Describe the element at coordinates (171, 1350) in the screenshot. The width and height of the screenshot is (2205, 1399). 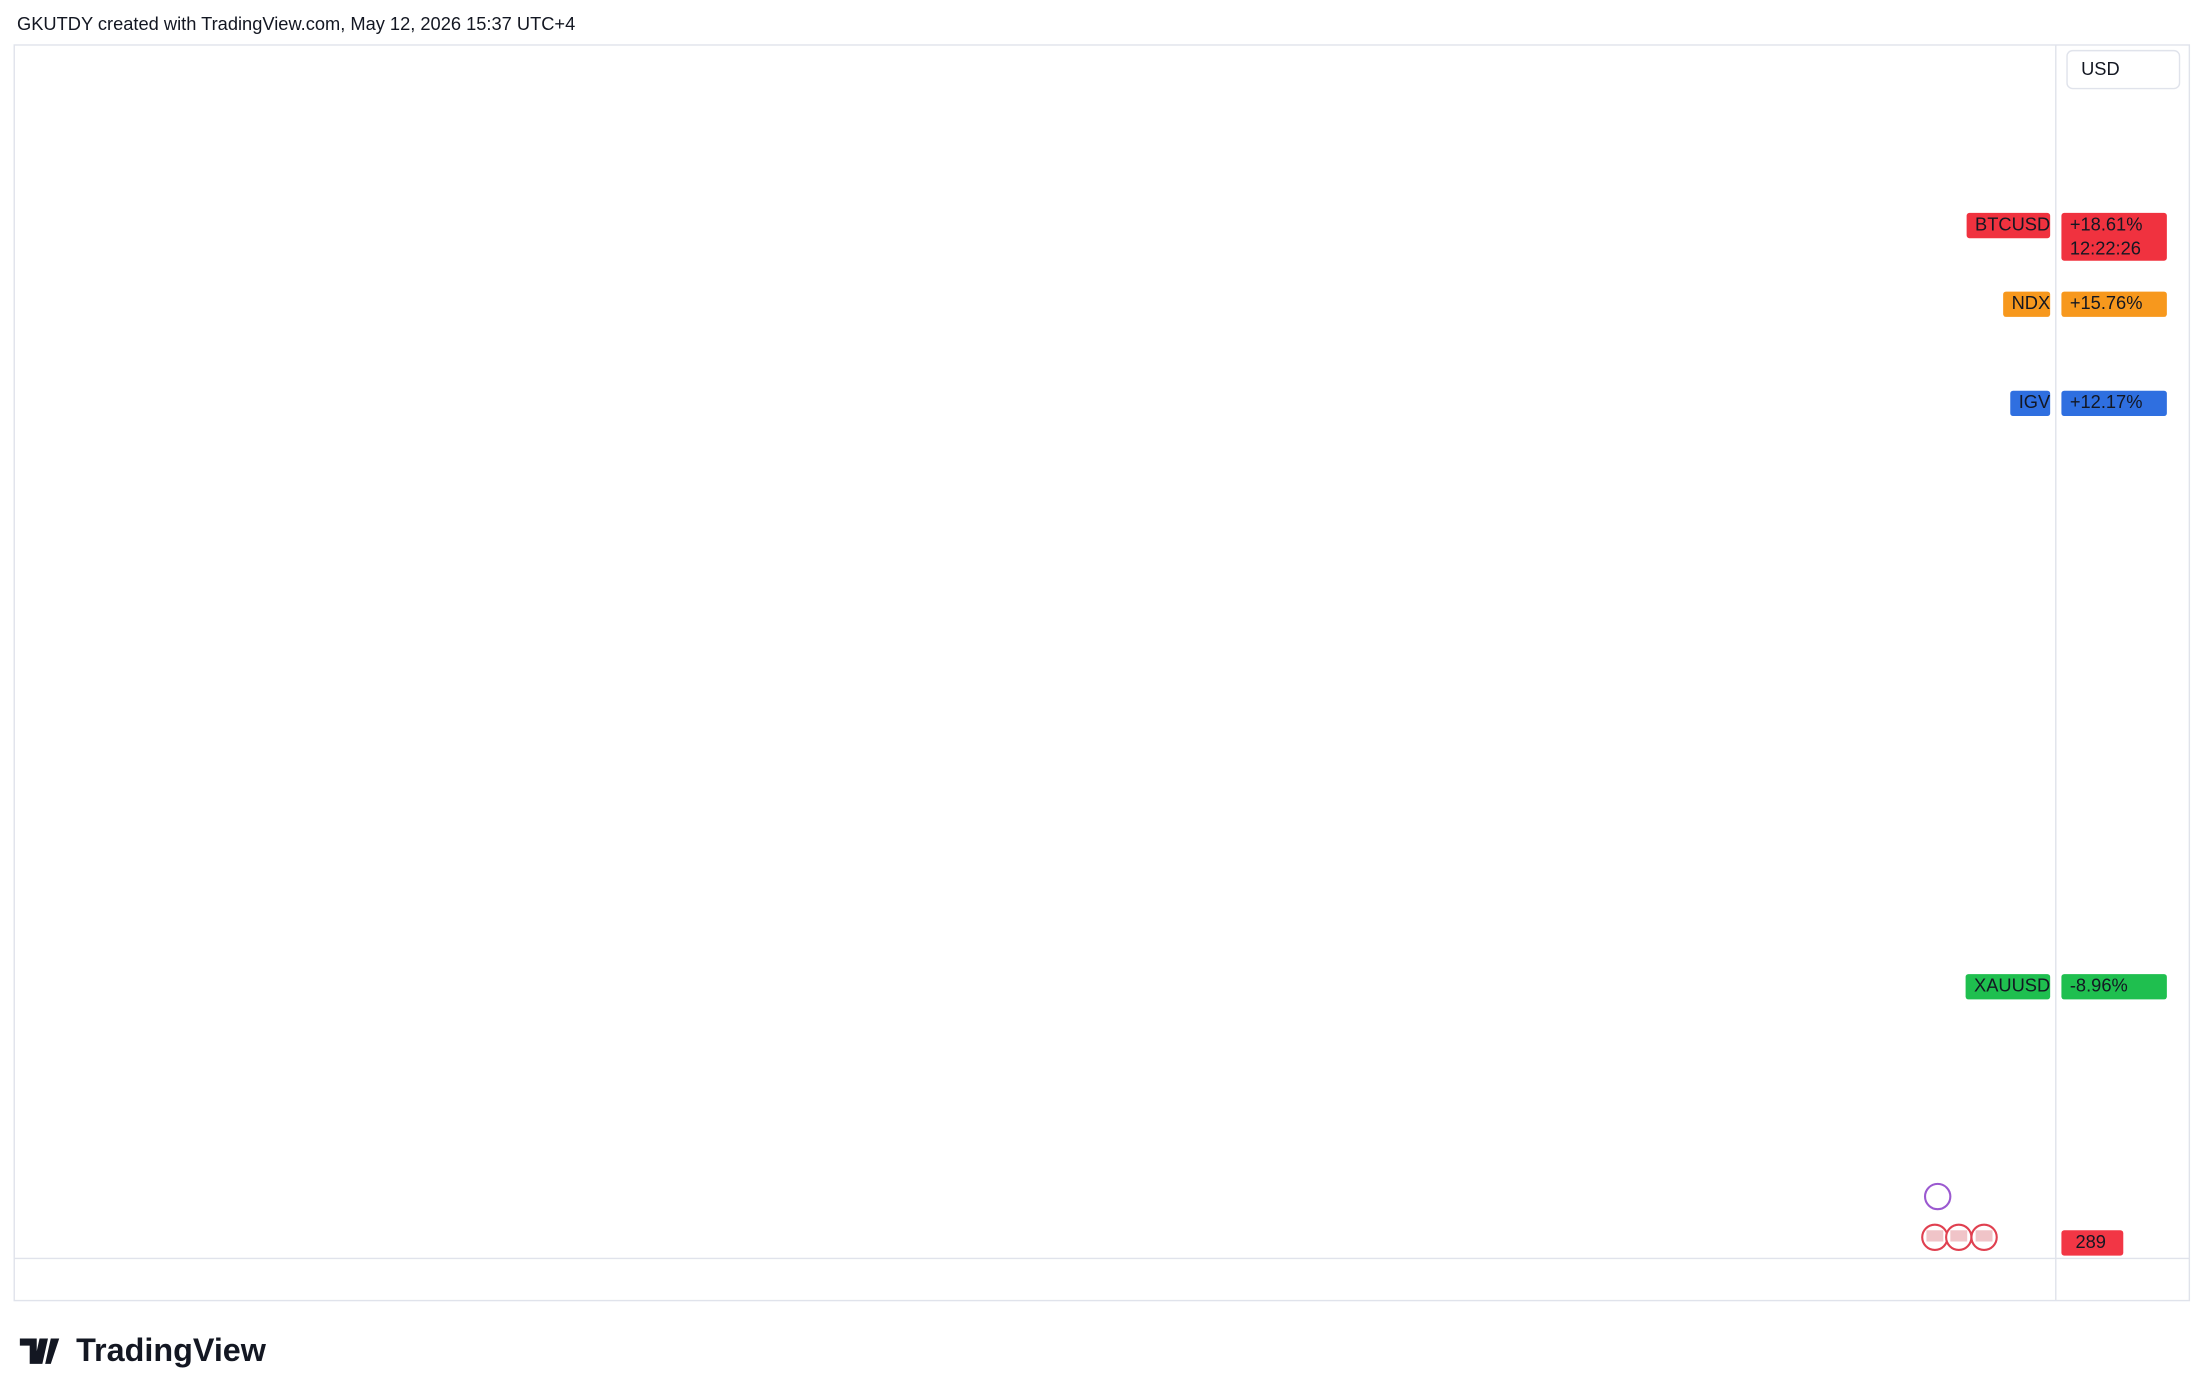
I see `brand: TradingView` at that location.